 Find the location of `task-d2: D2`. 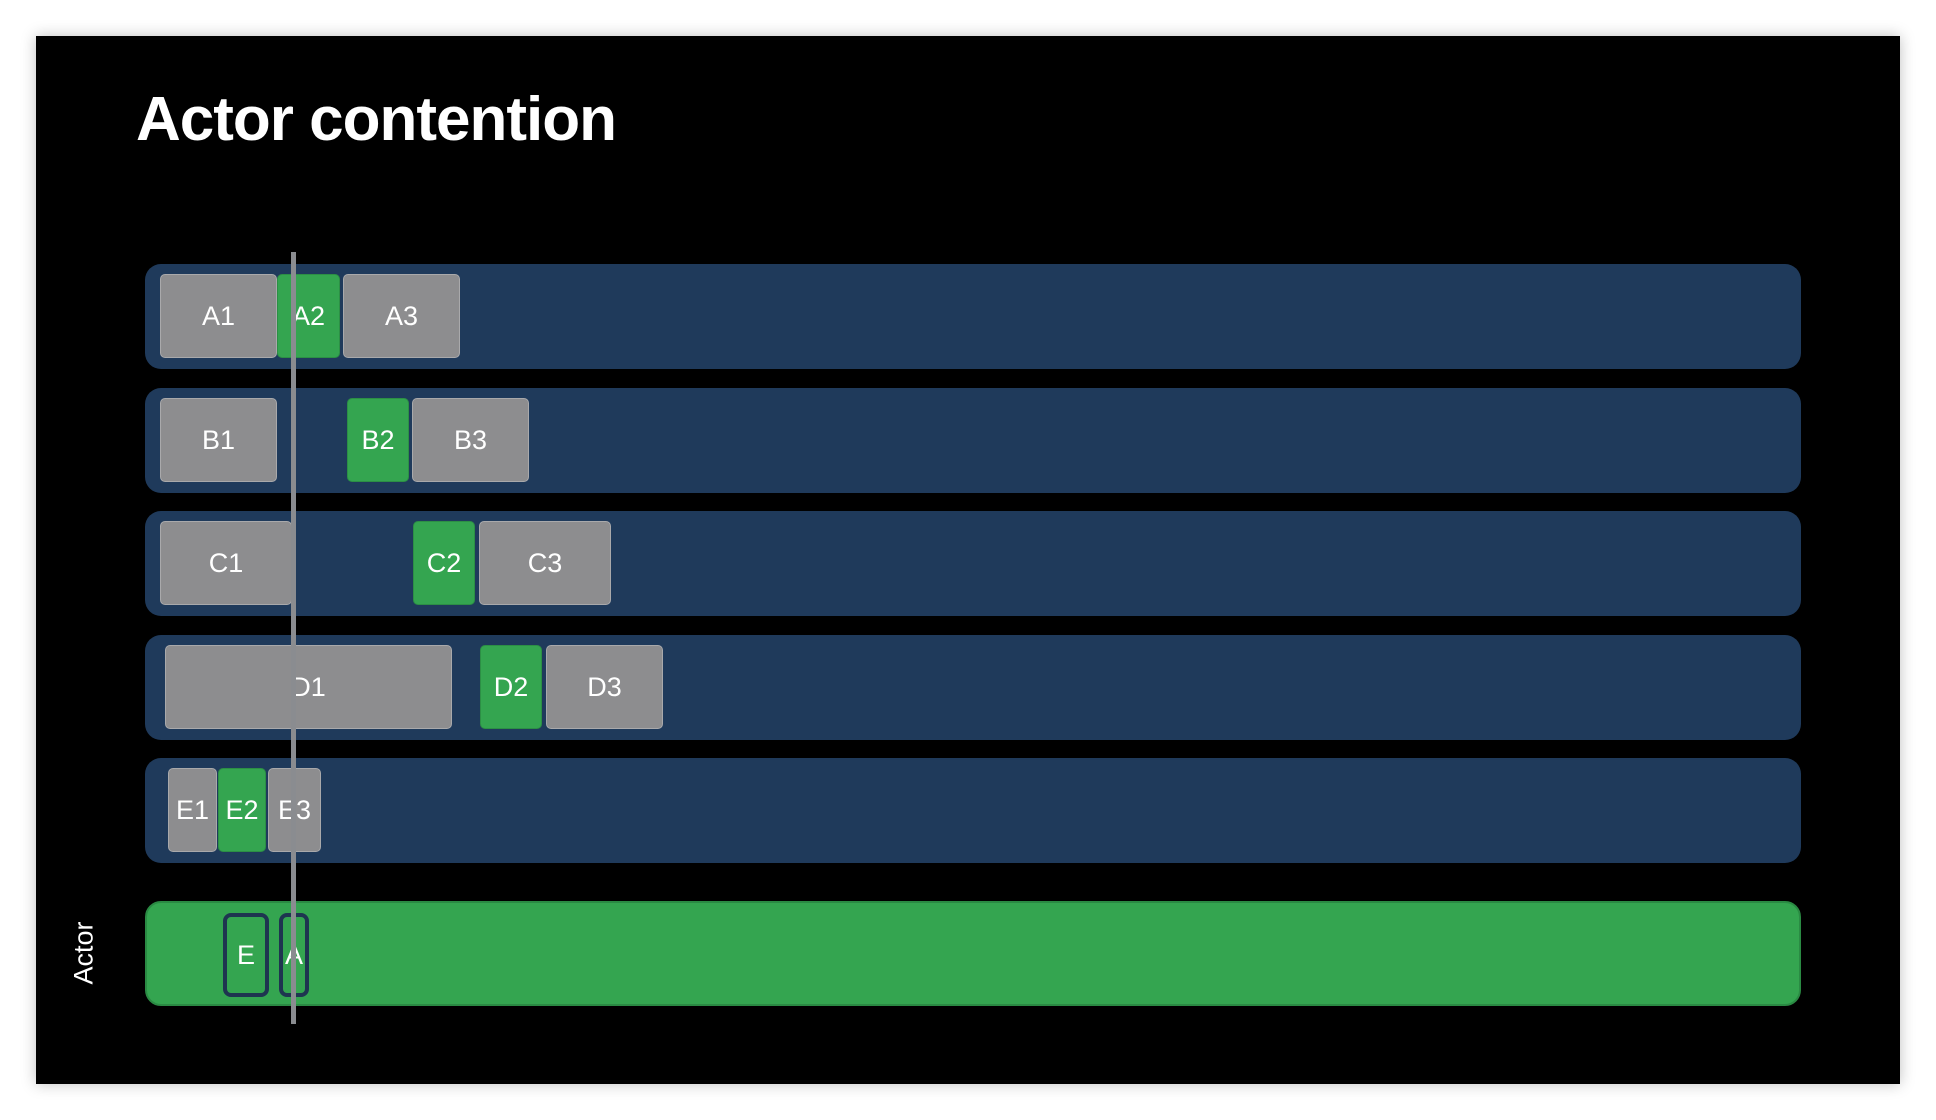

task-d2: D2 is located at coordinates (511, 687).